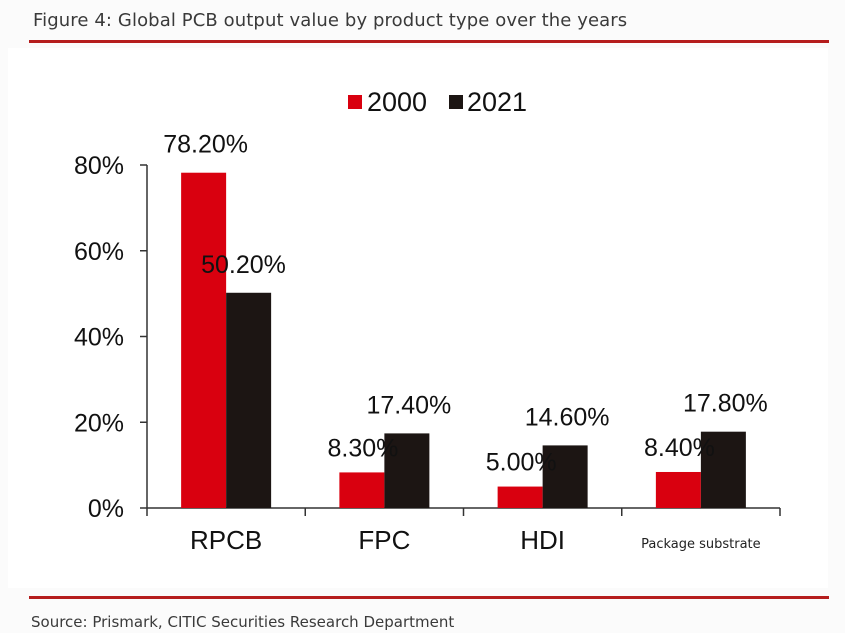 The height and width of the screenshot is (633, 845). What do you see at coordinates (429, 597) in the screenshot?
I see `source-divider` at bounding box center [429, 597].